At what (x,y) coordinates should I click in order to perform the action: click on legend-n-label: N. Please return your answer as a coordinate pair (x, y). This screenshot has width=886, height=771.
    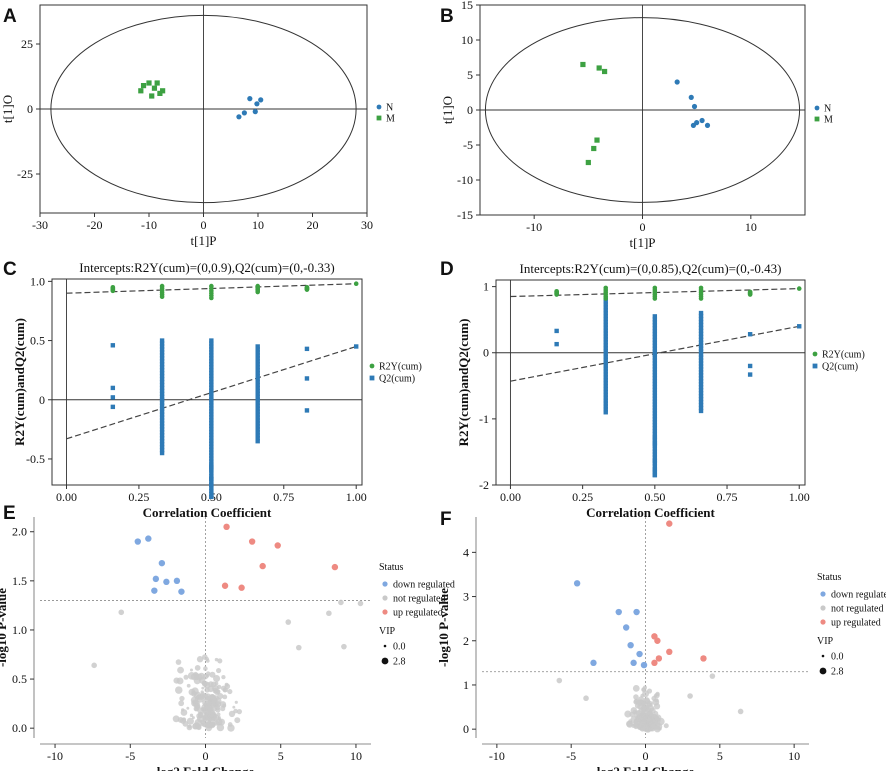
    Looking at the image, I should click on (827, 109).